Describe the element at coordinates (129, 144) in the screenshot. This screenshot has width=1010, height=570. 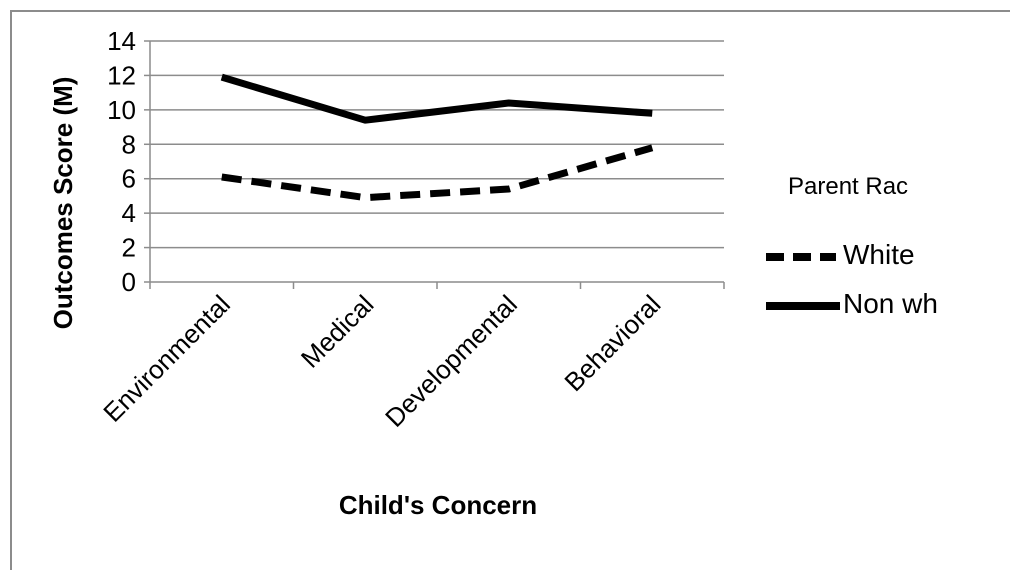
I see `y-tick-label-8: 8` at that location.